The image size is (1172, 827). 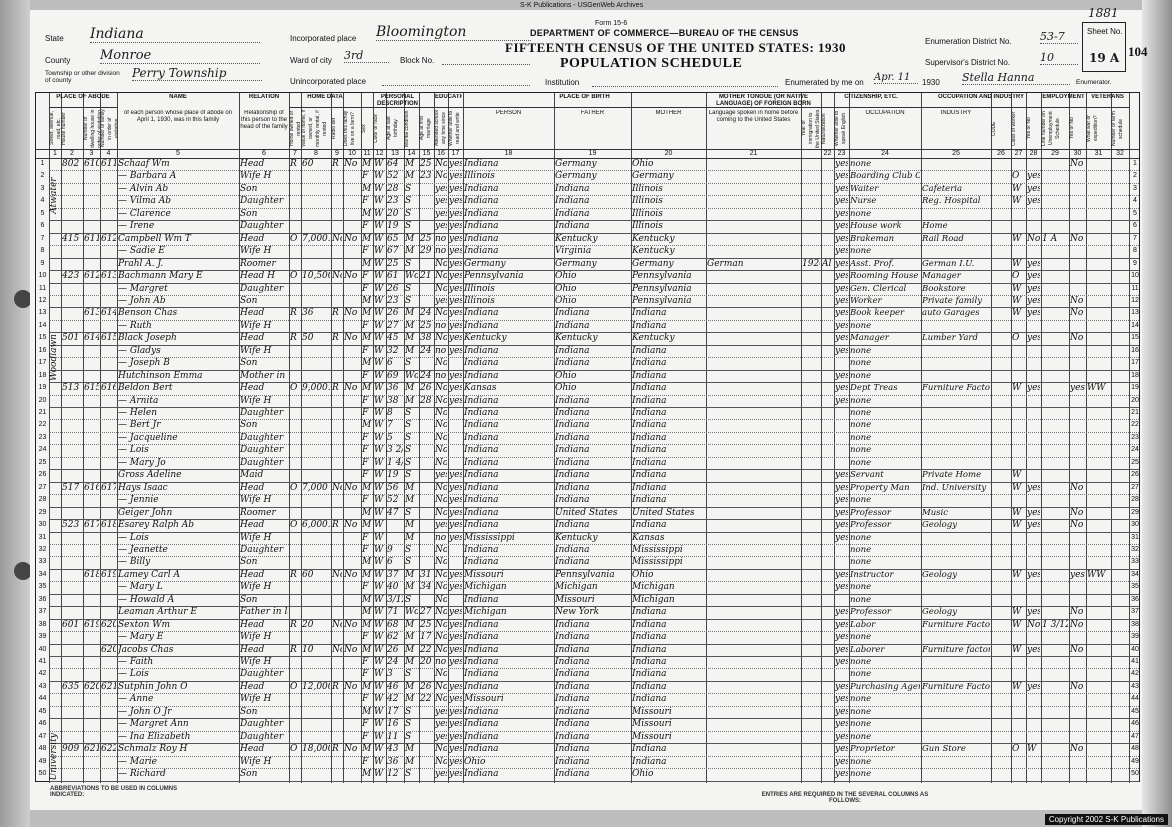 I want to click on occupation: Dept Treas, so click(x=874, y=388).